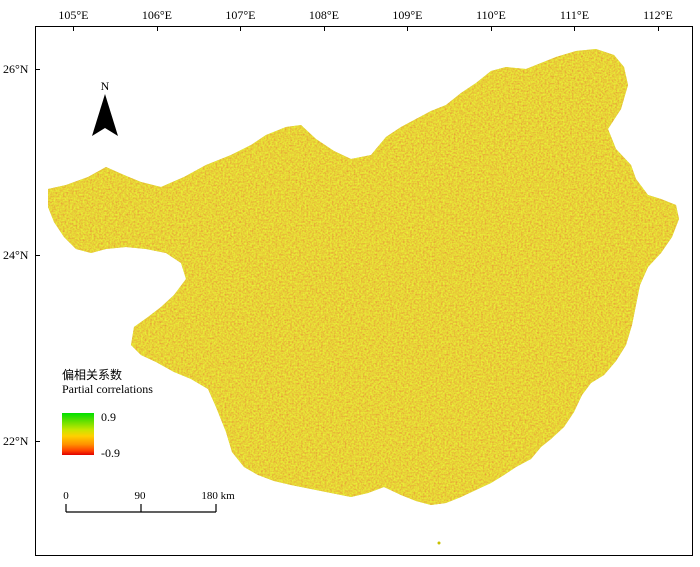 This screenshot has height=567, width=700. What do you see at coordinates (73, 15) in the screenshot?
I see `longitude-label: 105°E` at bounding box center [73, 15].